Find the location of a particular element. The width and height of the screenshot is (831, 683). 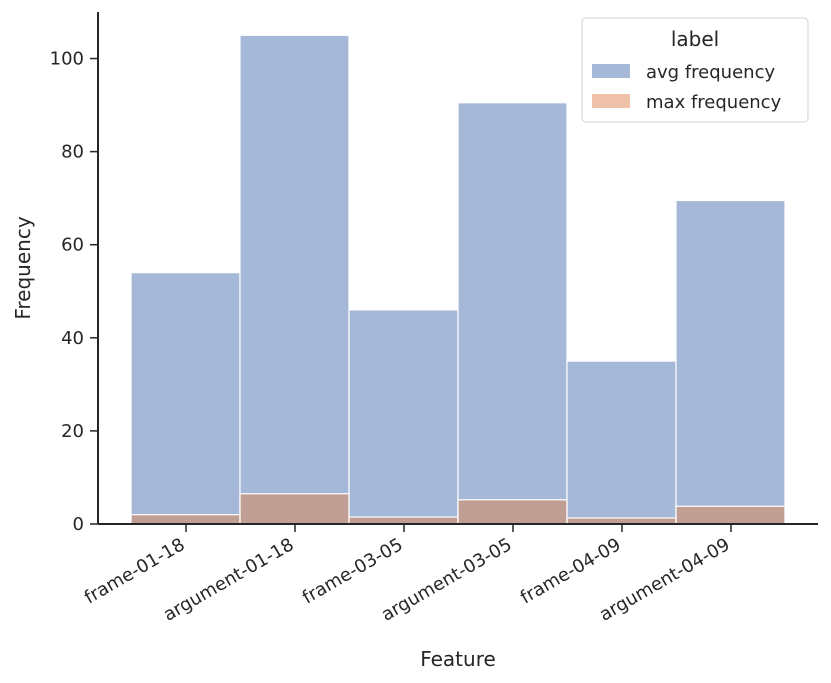

legend-frame is located at coordinates (695, 70).